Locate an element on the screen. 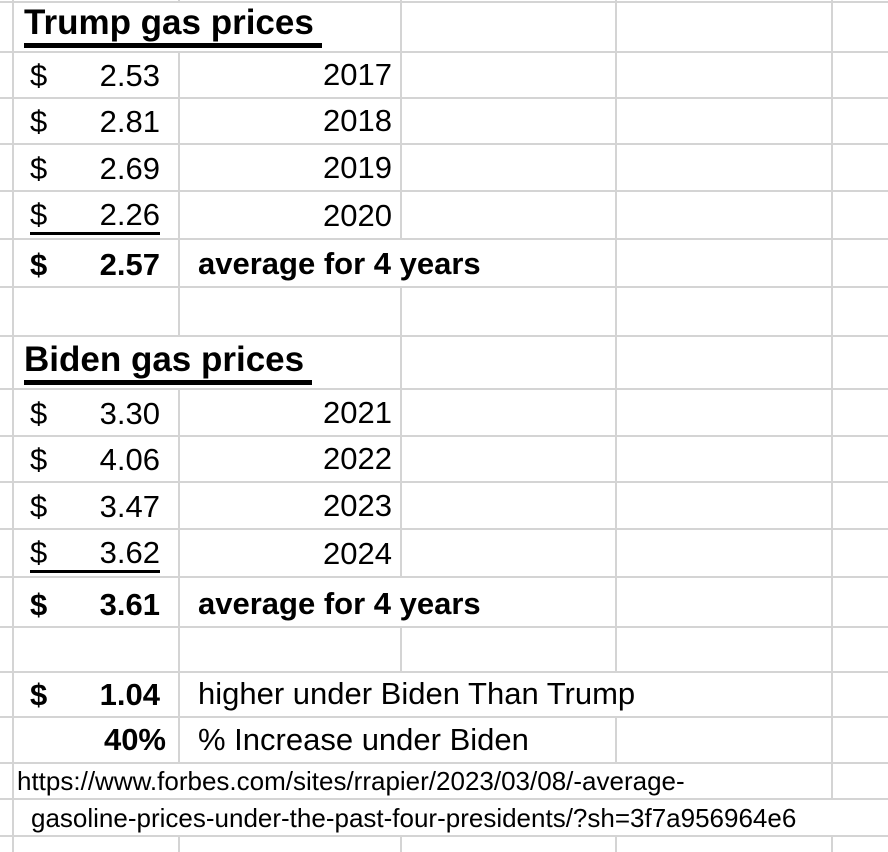 The height and width of the screenshot is (852, 888). cell-difference-value: $1.04 is located at coordinates (97, 694).